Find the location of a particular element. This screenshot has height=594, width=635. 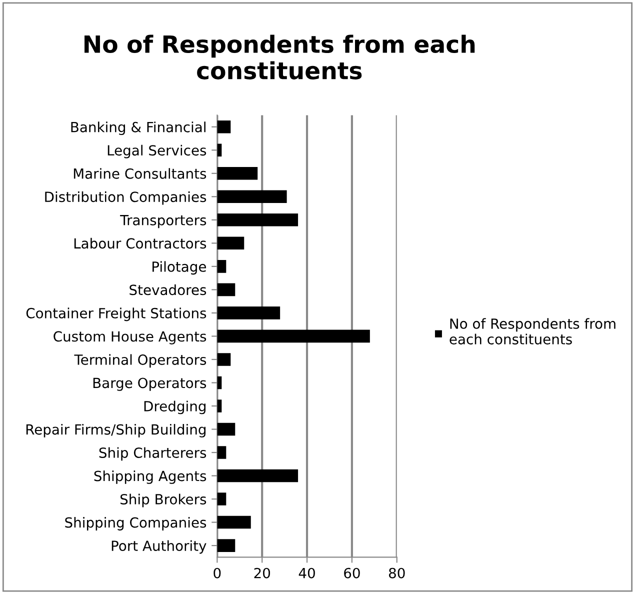

y-tick-label: Labour Contractors is located at coordinates (140, 243).